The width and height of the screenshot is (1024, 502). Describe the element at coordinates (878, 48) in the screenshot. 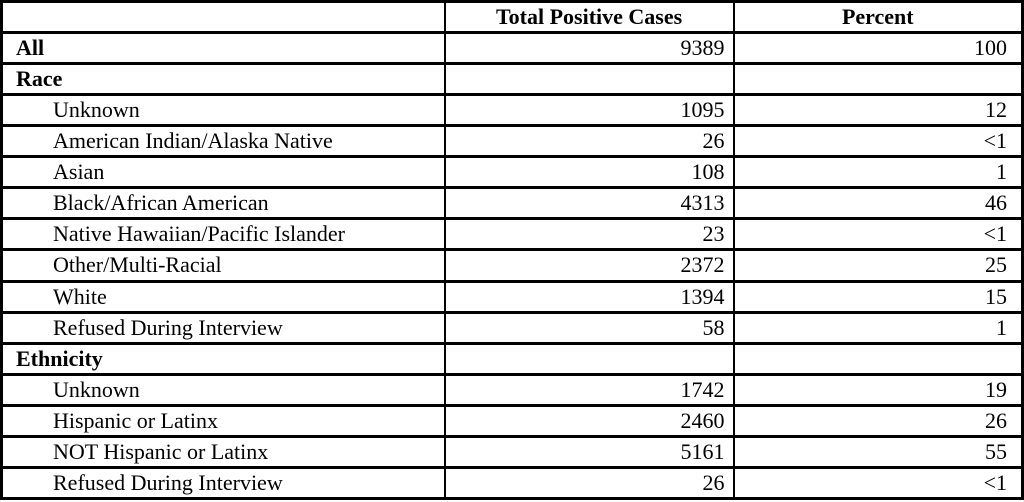

I see `percent-cell: 100` at that location.